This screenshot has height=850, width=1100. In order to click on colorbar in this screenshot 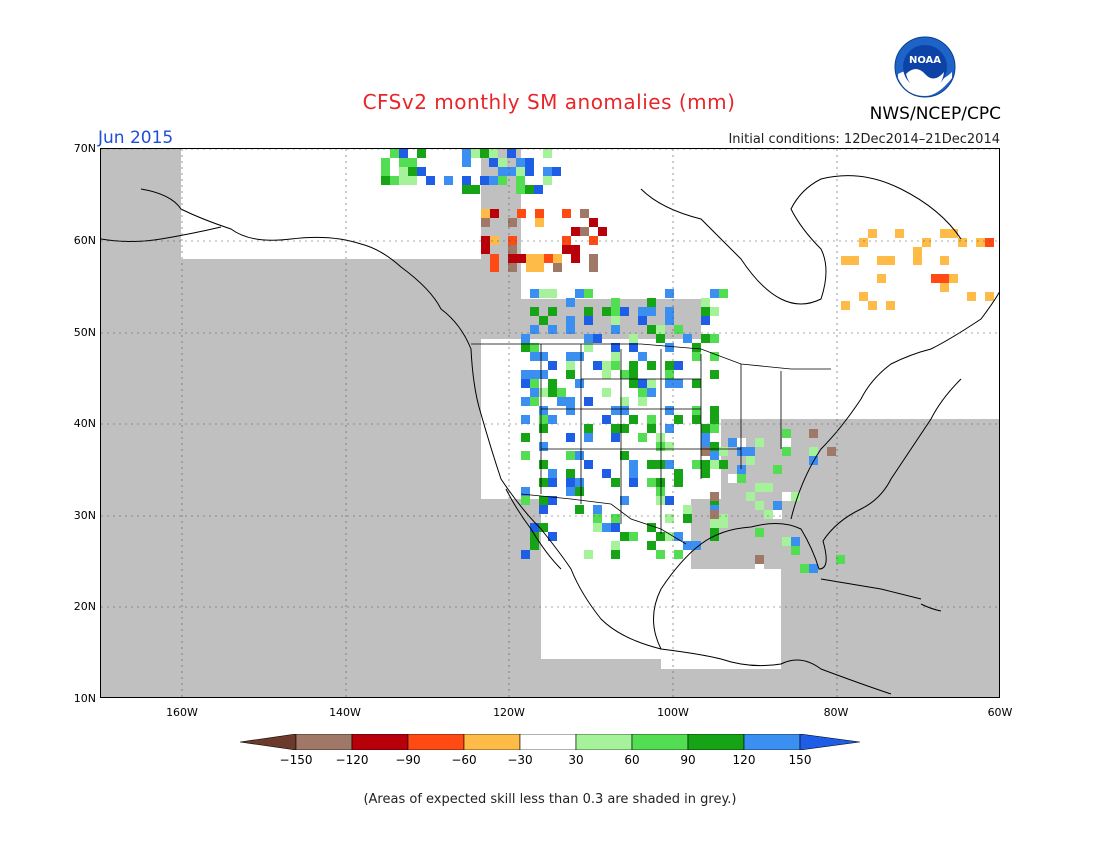, I will do `click(550, 742)`.